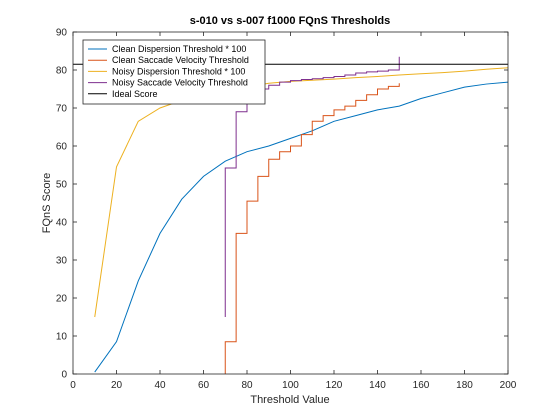 The image size is (560, 420). What do you see at coordinates (179, 49) in the screenshot?
I see `legend-entry-label: Clean Dispersion Threshold * 100` at bounding box center [179, 49].